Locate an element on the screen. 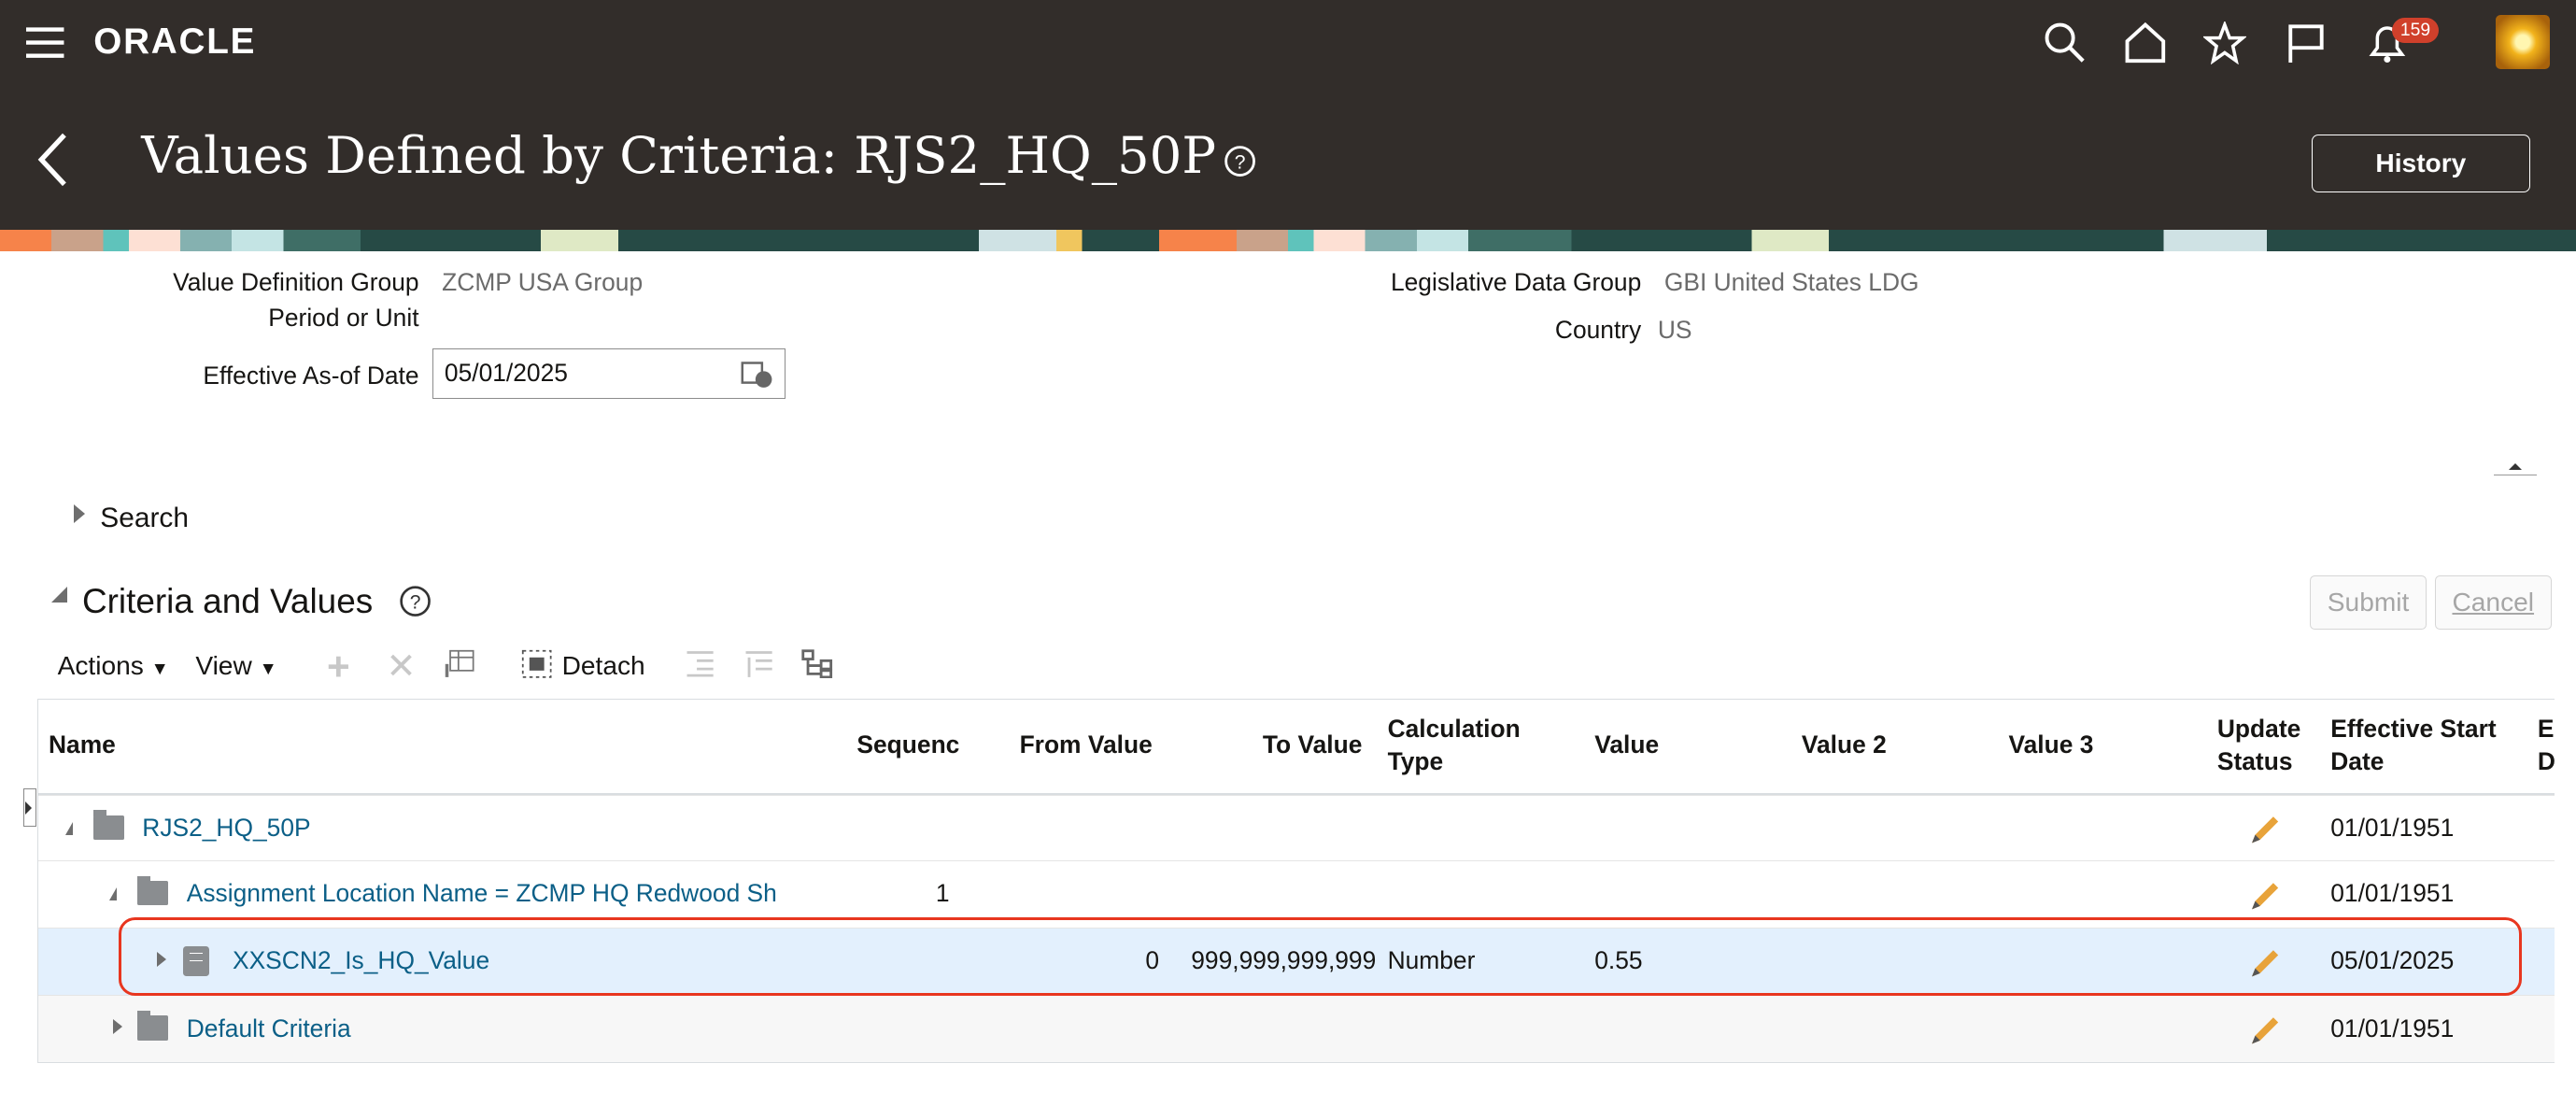 This screenshot has height=1106, width=2576. header-line: Type is located at coordinates (1415, 761).